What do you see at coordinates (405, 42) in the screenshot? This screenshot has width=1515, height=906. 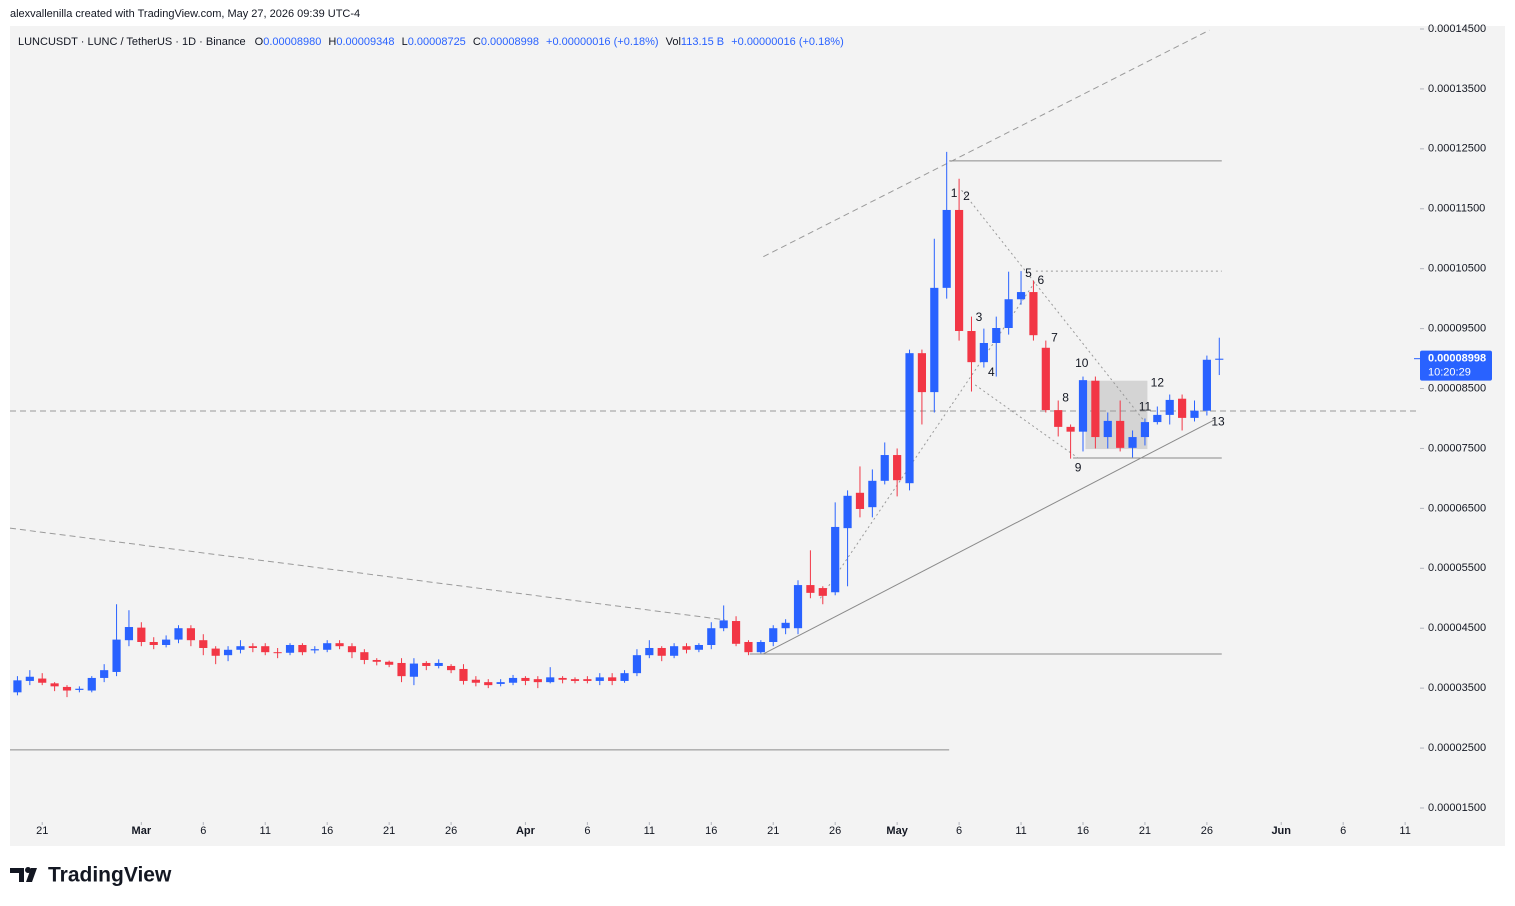 I see `low-label: L` at bounding box center [405, 42].